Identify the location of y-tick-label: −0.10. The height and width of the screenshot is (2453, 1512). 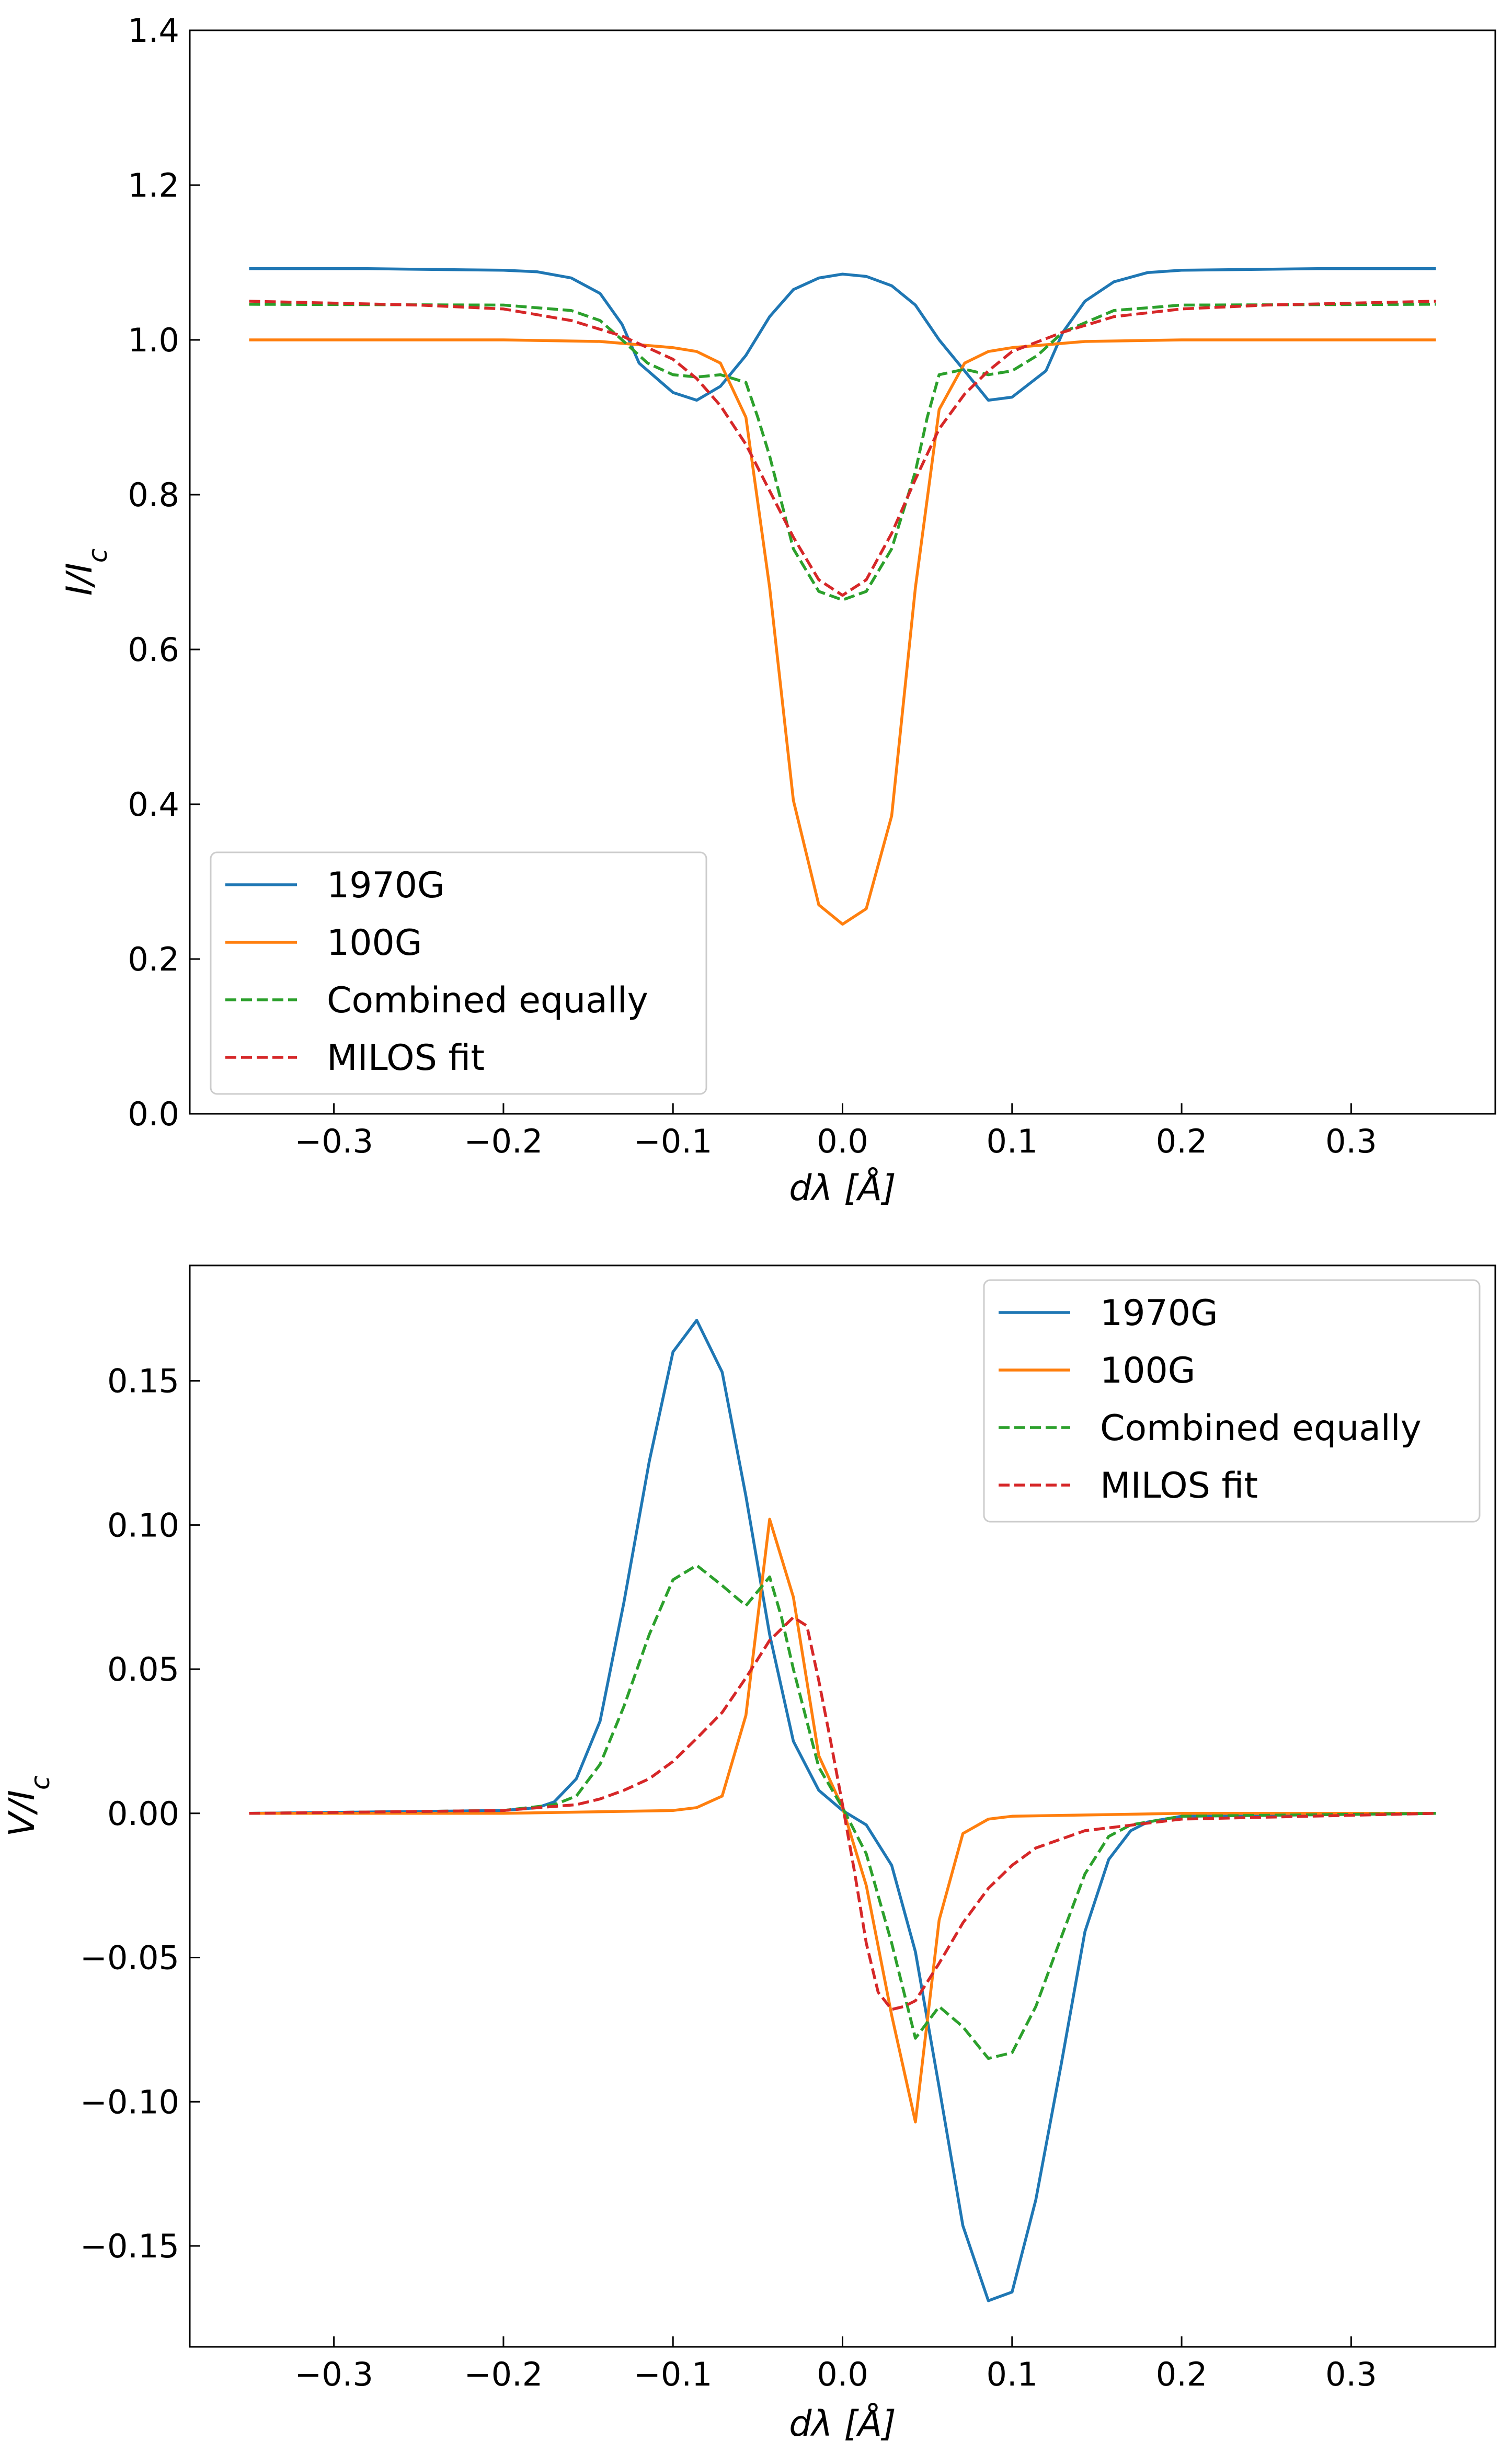
(129, 2102).